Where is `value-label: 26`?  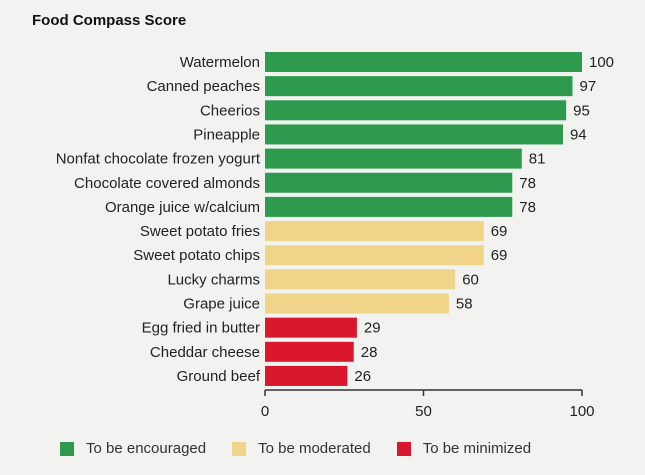 value-label: 26 is located at coordinates (362, 376).